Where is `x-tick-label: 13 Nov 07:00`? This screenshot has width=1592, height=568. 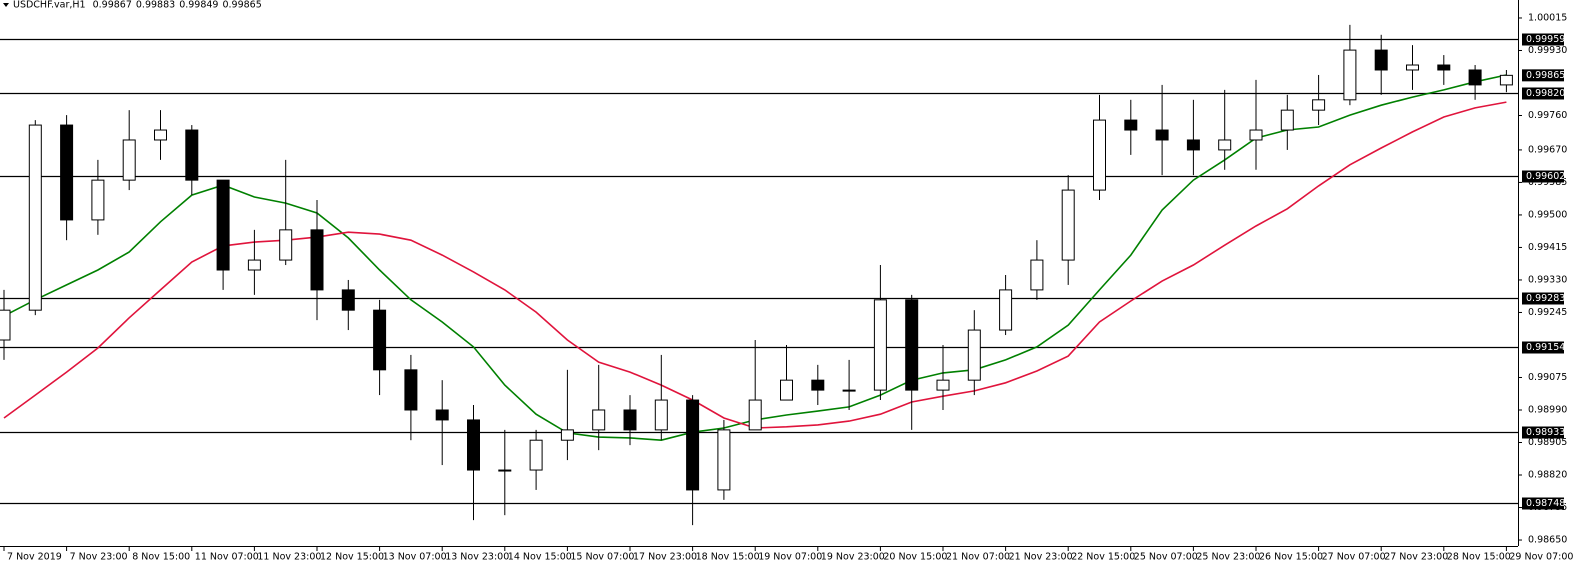 x-tick-label: 13 Nov 07:00 is located at coordinates (415, 557).